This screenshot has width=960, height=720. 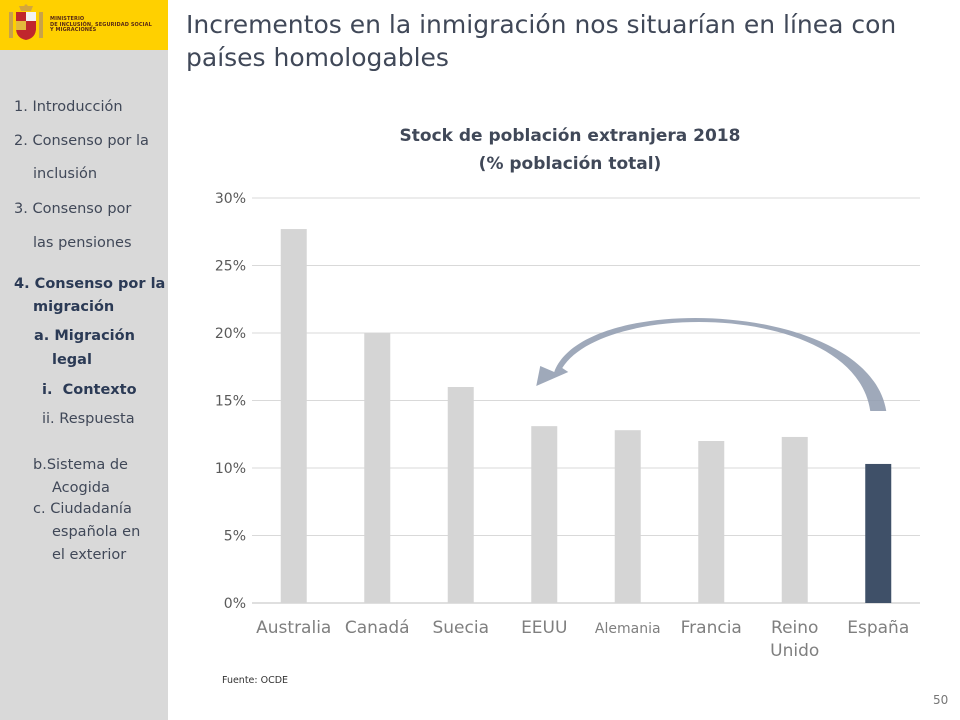 What do you see at coordinates (711, 364) in the screenshot?
I see `curved-arrow-icon` at bounding box center [711, 364].